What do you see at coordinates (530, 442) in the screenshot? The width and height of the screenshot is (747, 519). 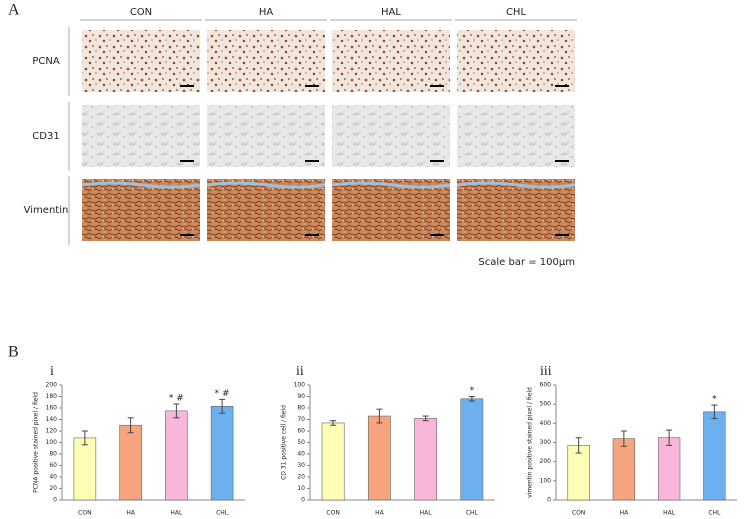 I see `y-axis-label: vimentin positive stained pixel / field` at bounding box center [530, 442].